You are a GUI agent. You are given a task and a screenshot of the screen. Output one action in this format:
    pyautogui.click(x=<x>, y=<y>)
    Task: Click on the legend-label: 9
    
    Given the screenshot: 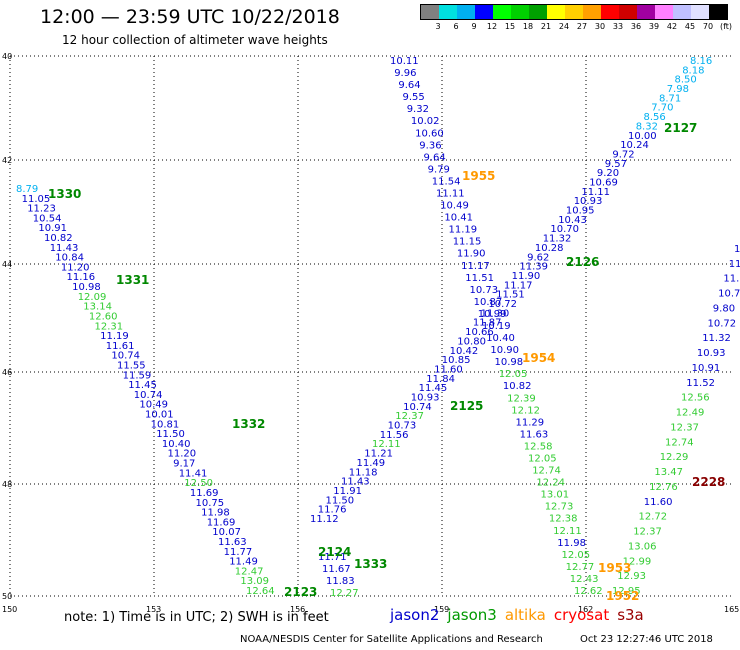 What is the action you would take?
    pyautogui.click(x=474, y=26)
    